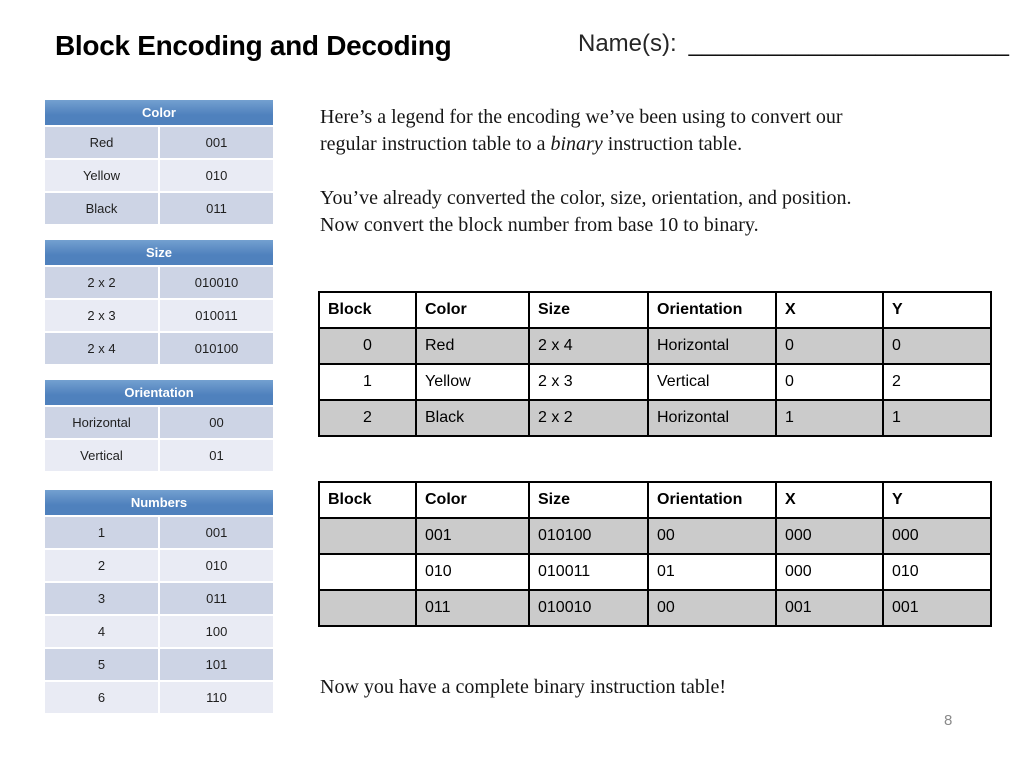 Image resolution: width=1024 pixels, height=768 pixels. I want to click on legend-row: Black 011, so click(159, 207).